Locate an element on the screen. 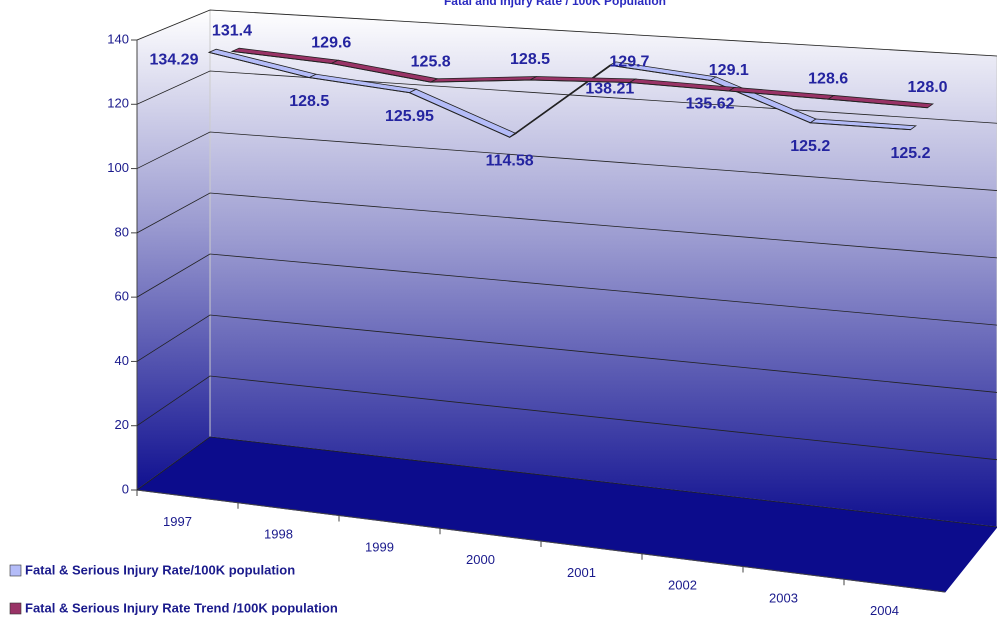 The width and height of the screenshot is (997, 622). x-tick-label: 2004 is located at coordinates (884, 610).